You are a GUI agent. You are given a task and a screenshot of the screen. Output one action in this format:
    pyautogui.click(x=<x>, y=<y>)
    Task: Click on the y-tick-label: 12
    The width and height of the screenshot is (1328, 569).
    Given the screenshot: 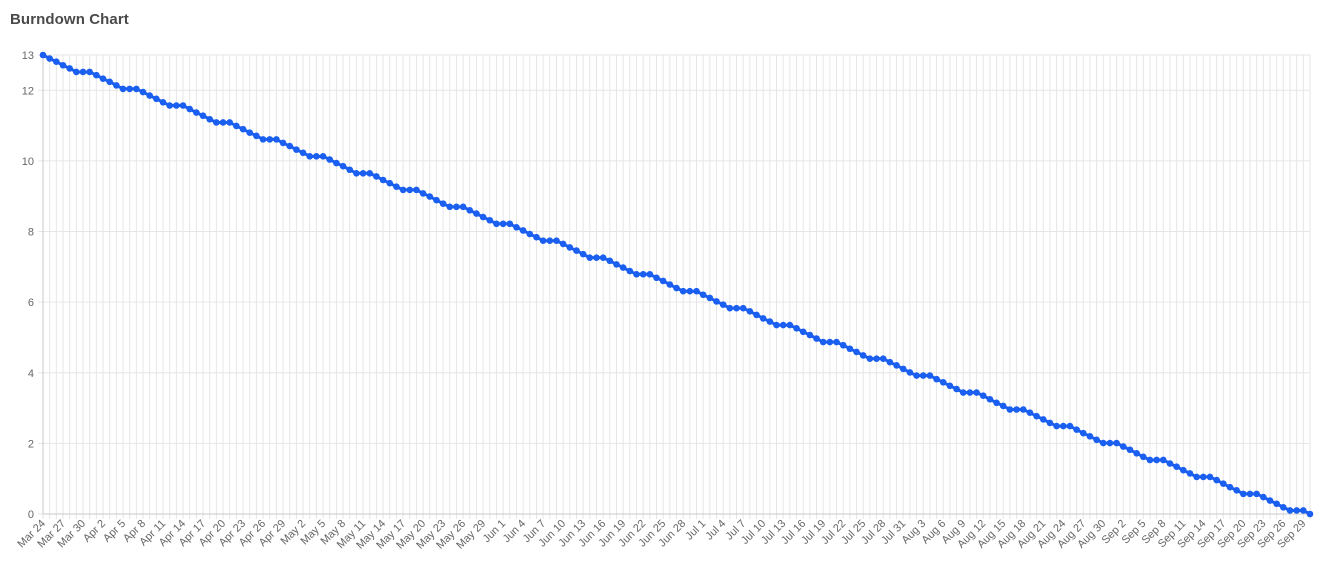 What is the action you would take?
    pyautogui.click(x=28, y=91)
    